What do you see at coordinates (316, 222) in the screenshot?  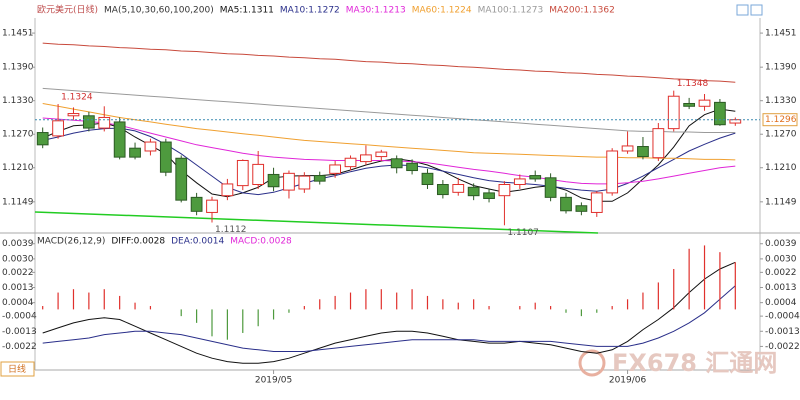 I see `trend-line` at bounding box center [316, 222].